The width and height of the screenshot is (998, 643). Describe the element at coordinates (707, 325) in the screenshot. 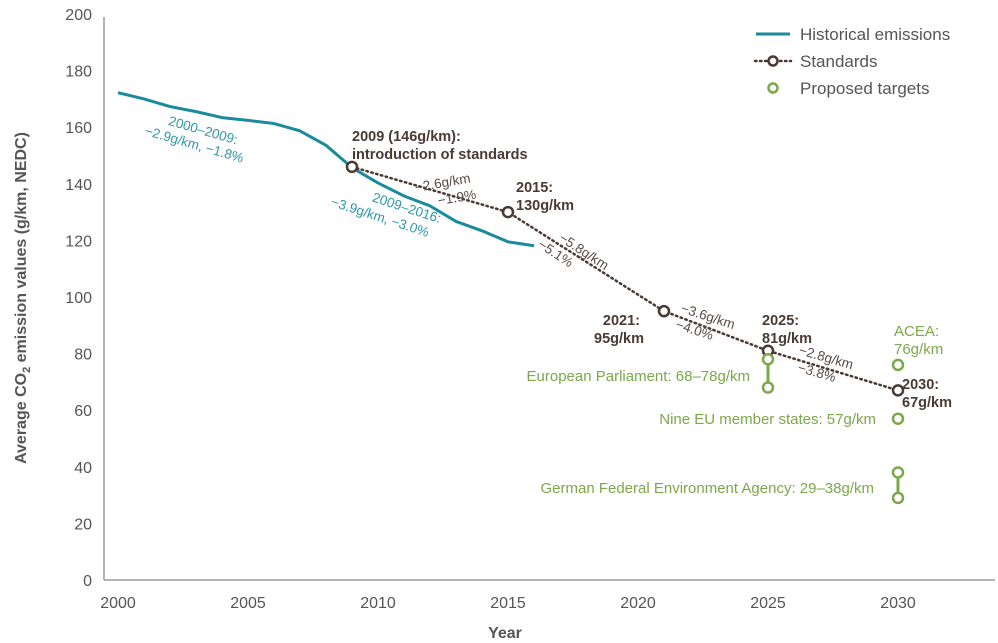

I see `annotation-rate-2021-2025: −3.6g/km −4.0%` at that location.